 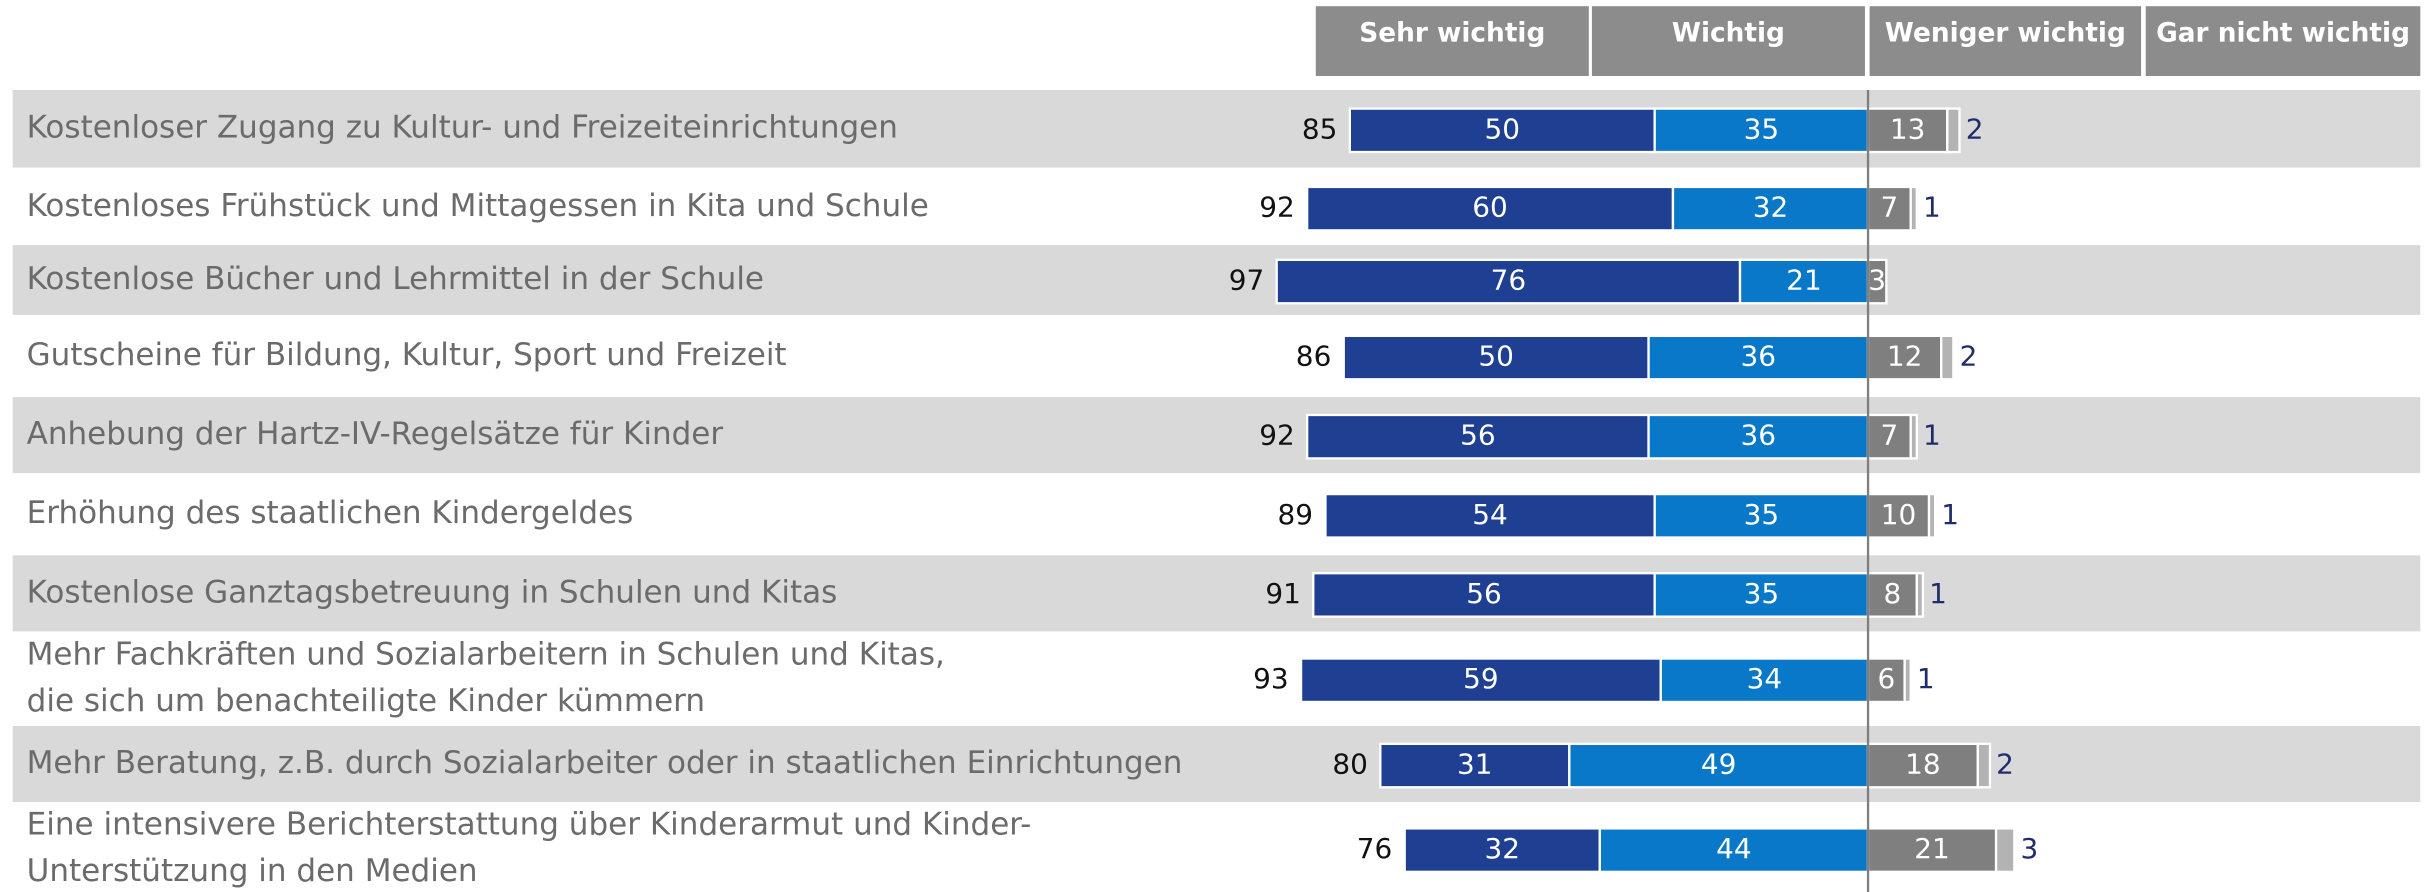 I want to click on total-label: 76, so click(x=1375, y=848).